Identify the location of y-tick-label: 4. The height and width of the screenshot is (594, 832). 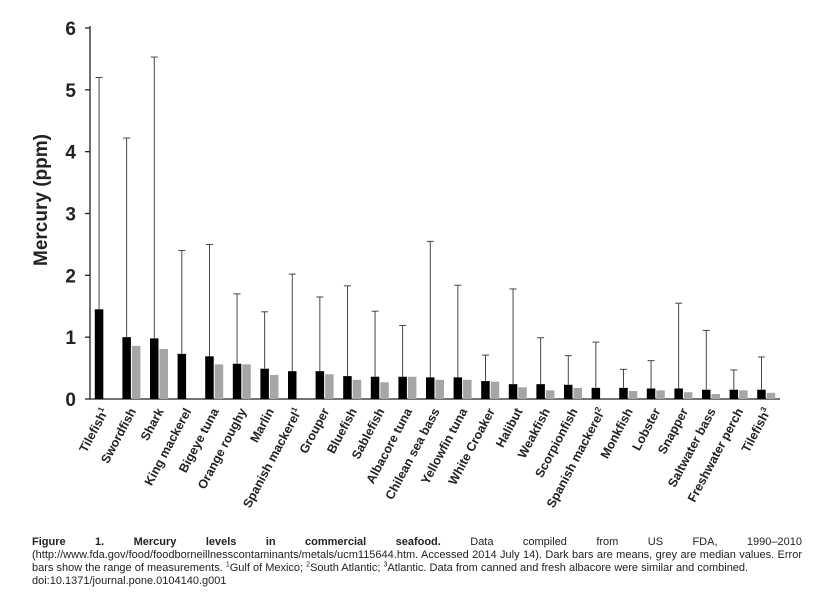
(70, 153).